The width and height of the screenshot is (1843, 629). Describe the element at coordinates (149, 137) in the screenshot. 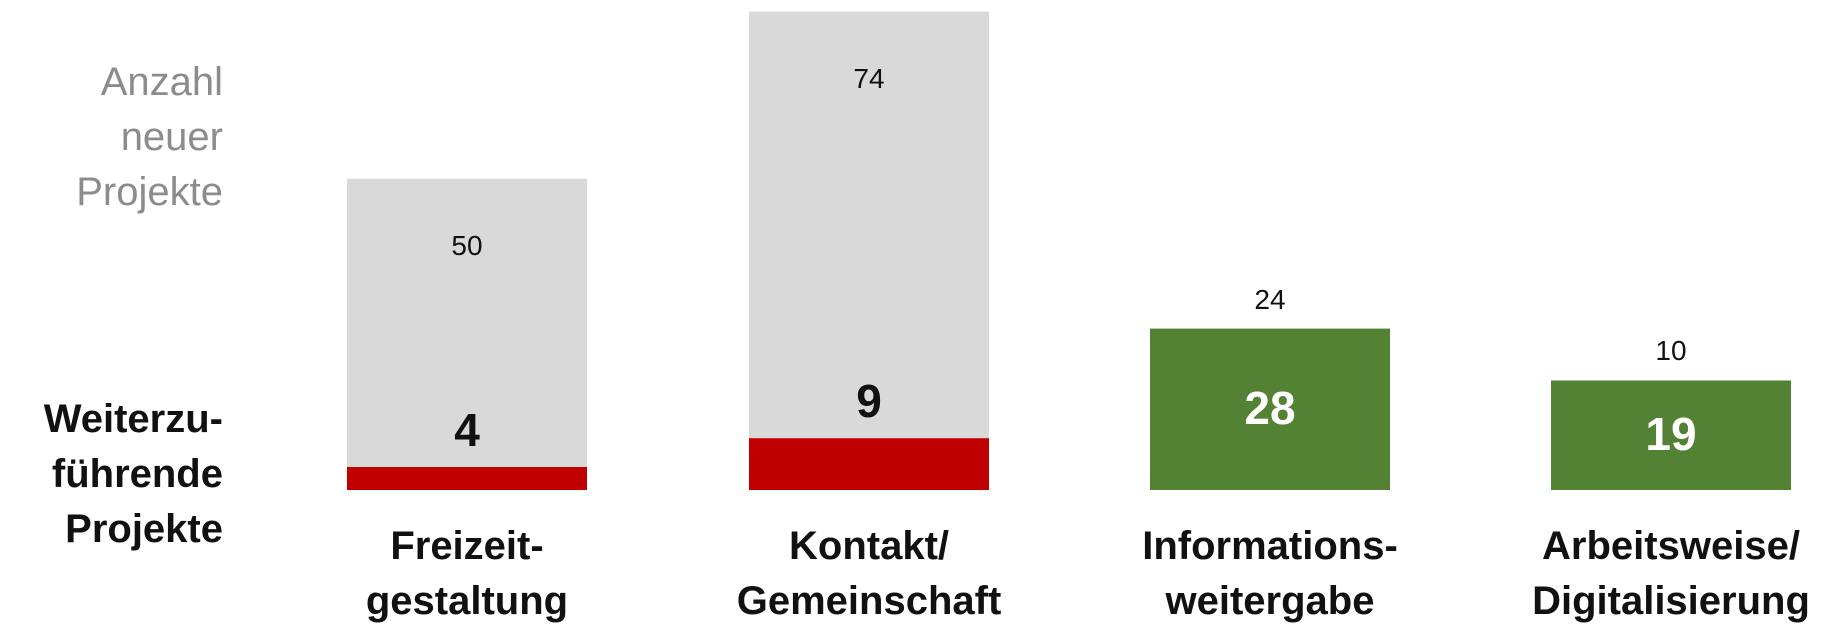

I see `legend-label: Anzahl neuer Projekte` at that location.